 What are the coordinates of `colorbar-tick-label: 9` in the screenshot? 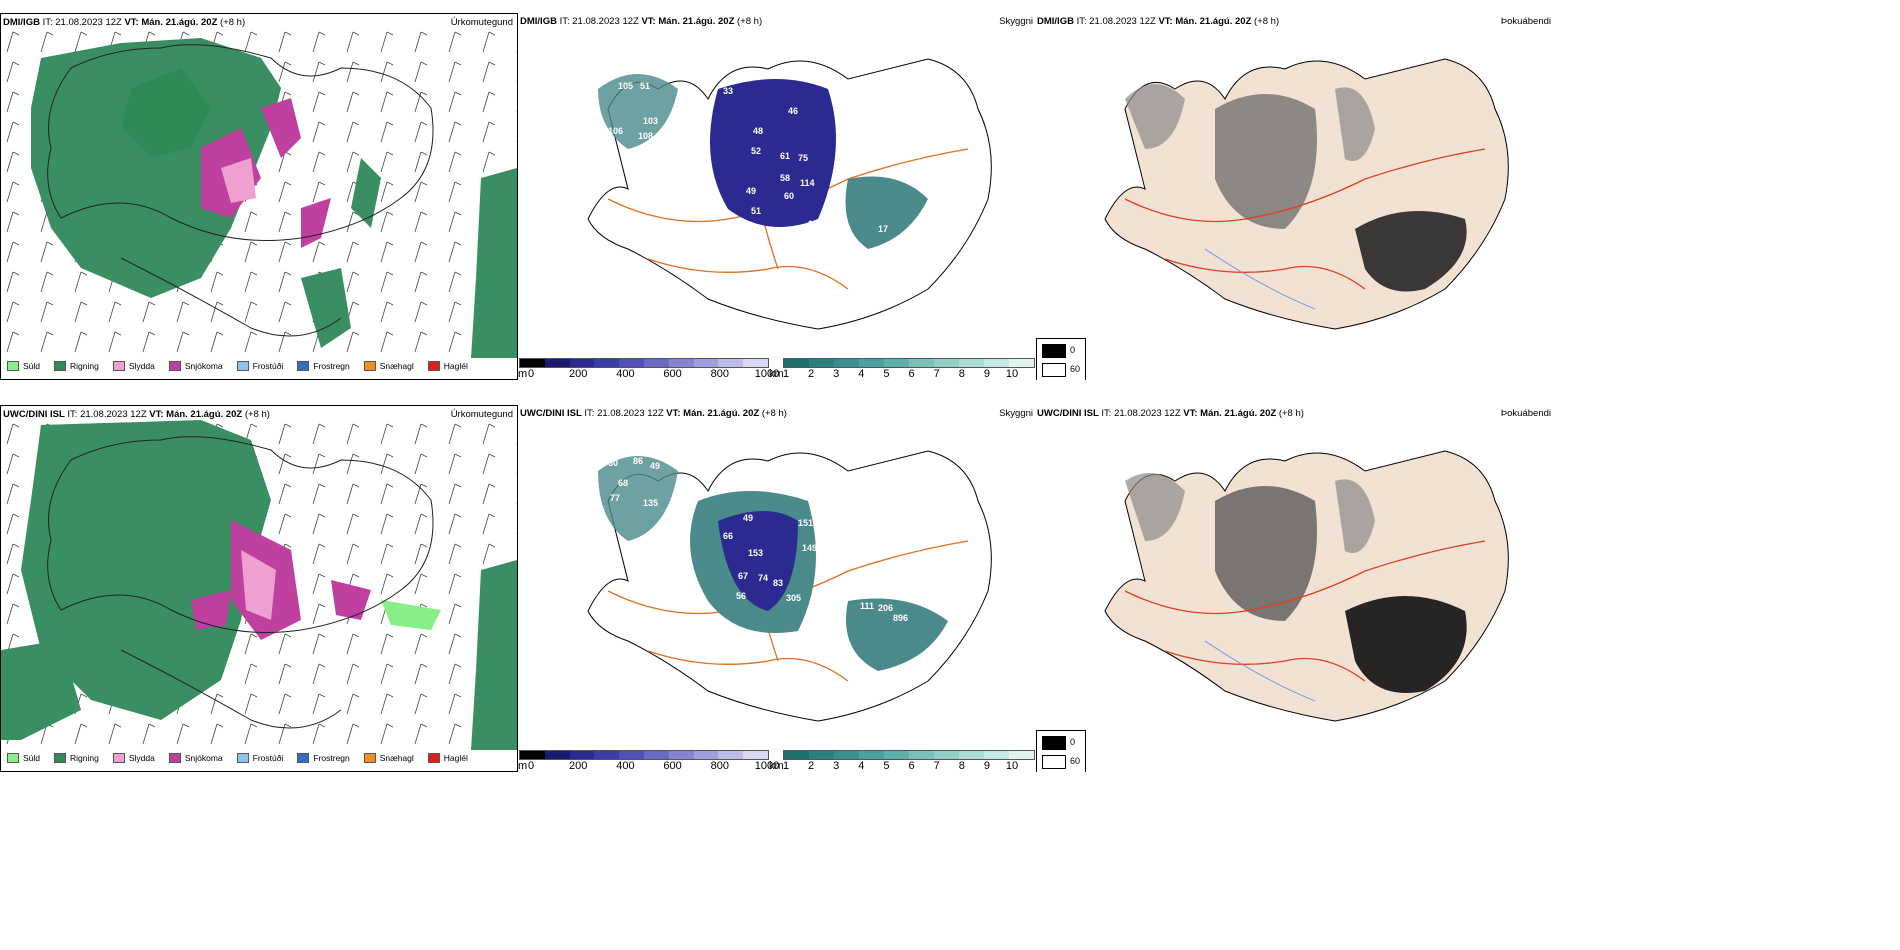 It's located at (986, 374).